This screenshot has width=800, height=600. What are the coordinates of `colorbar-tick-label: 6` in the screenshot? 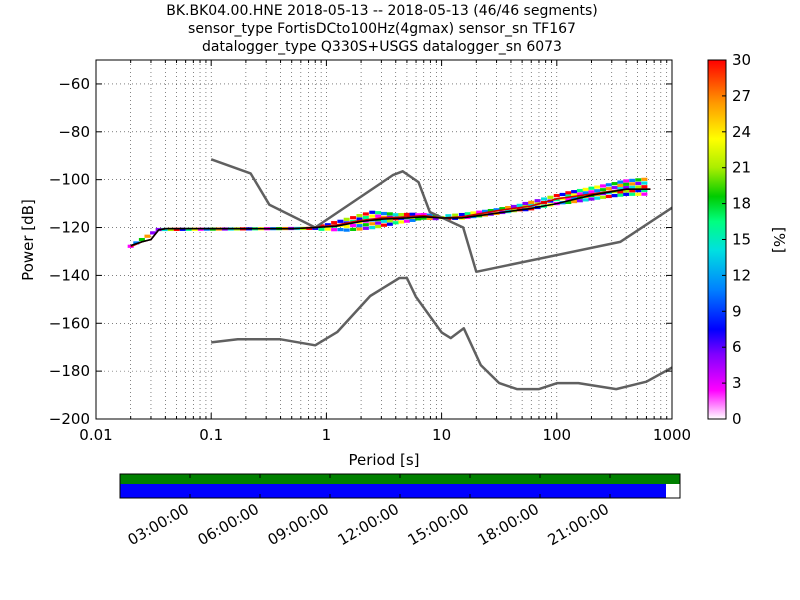 It's located at (737, 347).